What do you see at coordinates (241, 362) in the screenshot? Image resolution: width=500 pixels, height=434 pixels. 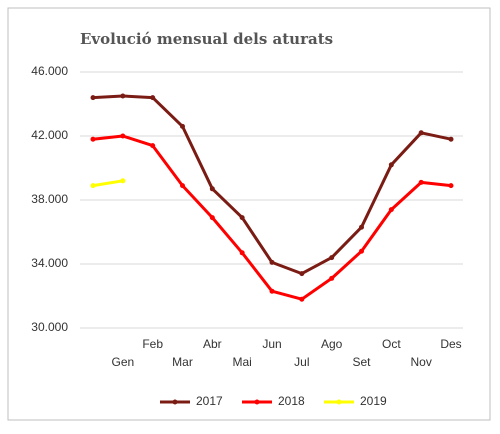 I see `x-tick-label: Mai` at bounding box center [241, 362].